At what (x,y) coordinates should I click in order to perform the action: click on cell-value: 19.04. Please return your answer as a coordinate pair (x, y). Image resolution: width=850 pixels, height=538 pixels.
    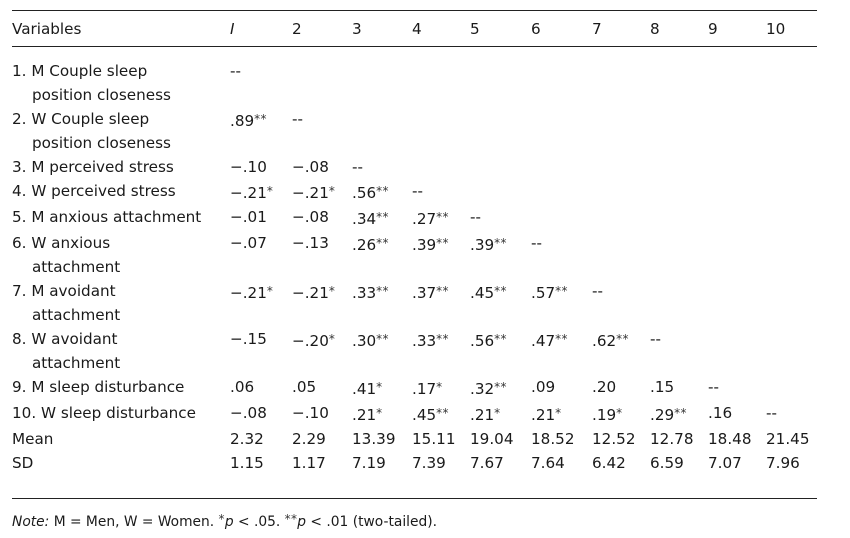
    Looking at the image, I should click on (492, 439).